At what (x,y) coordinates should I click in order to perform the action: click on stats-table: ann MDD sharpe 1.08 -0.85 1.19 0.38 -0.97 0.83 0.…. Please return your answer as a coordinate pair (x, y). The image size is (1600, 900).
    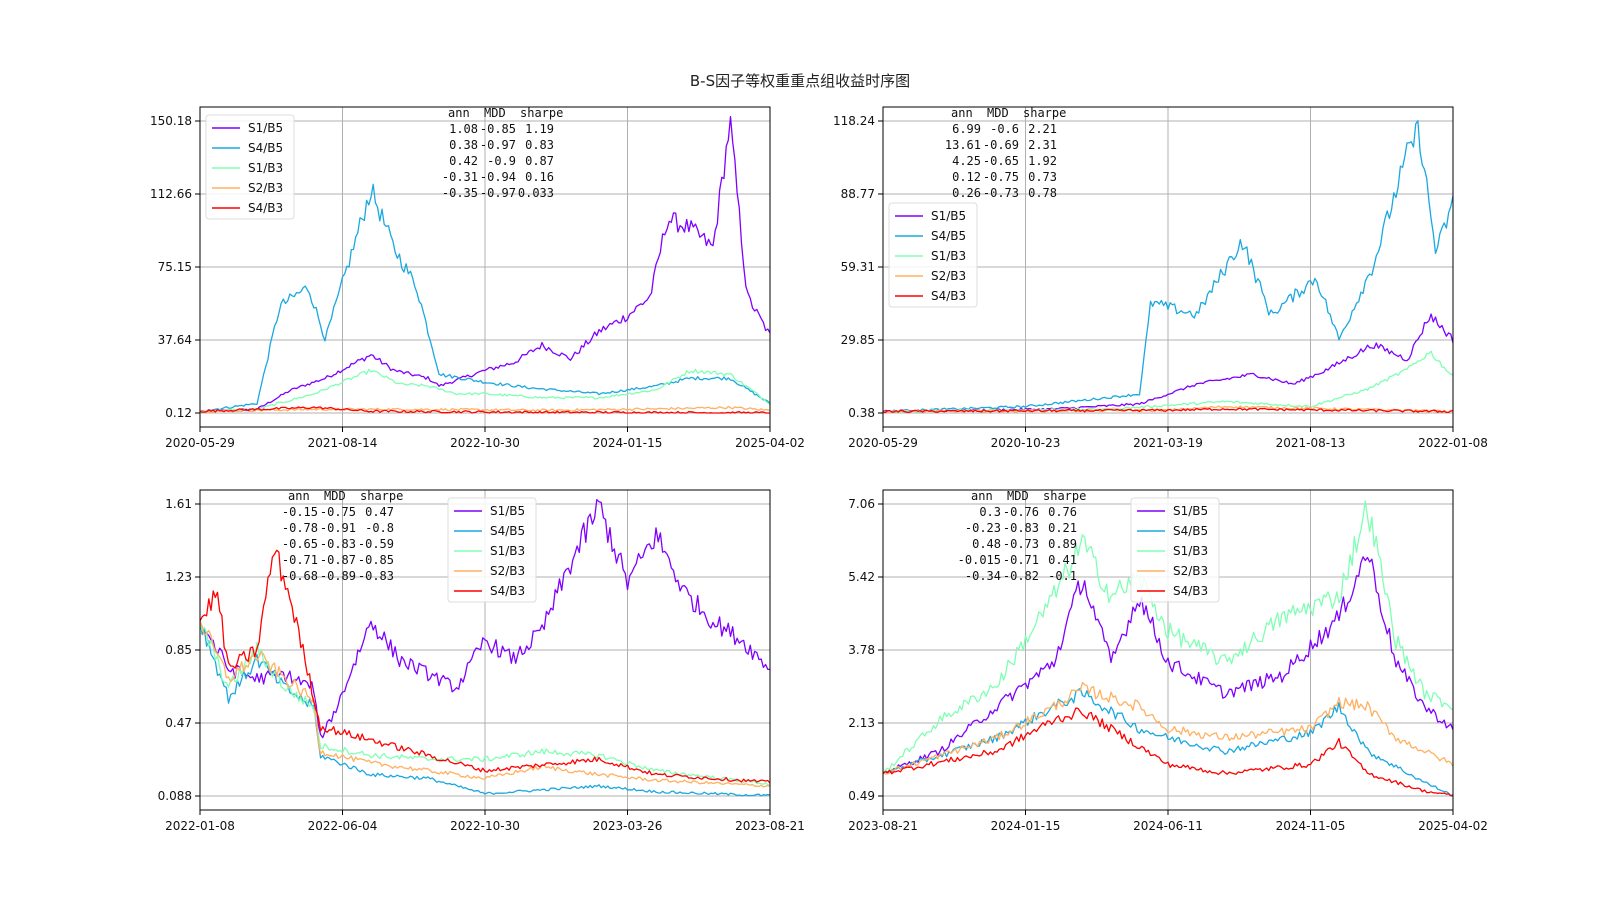
    Looking at the image, I should click on (502, 153).